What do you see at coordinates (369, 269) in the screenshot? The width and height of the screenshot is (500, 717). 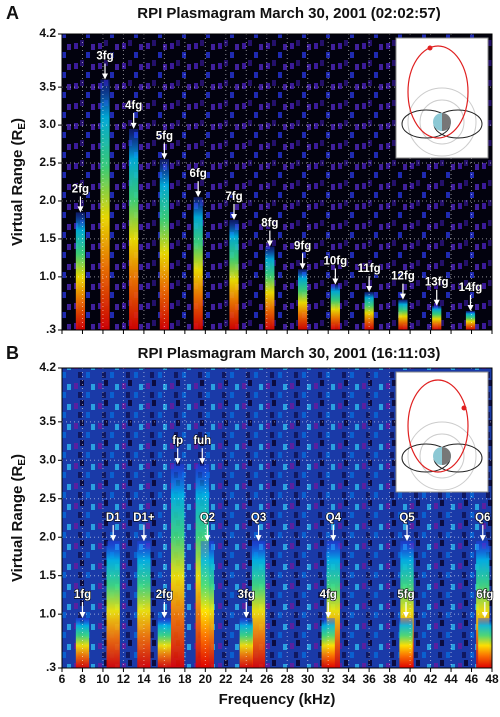 I see `annotation: 11fg` at bounding box center [369, 269].